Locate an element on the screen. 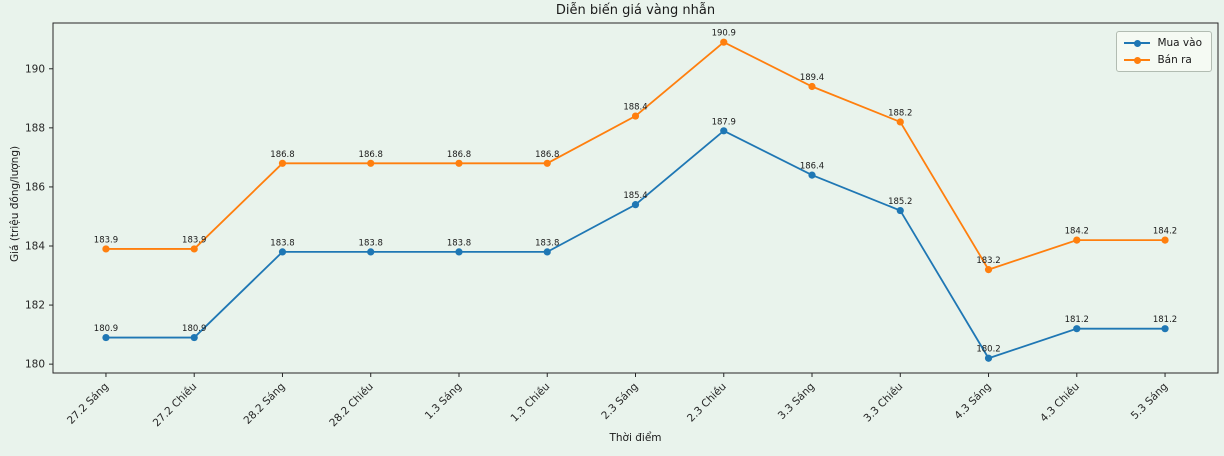 This screenshot has height=456, width=1224. data-point-label: 188.2 is located at coordinates (900, 113).